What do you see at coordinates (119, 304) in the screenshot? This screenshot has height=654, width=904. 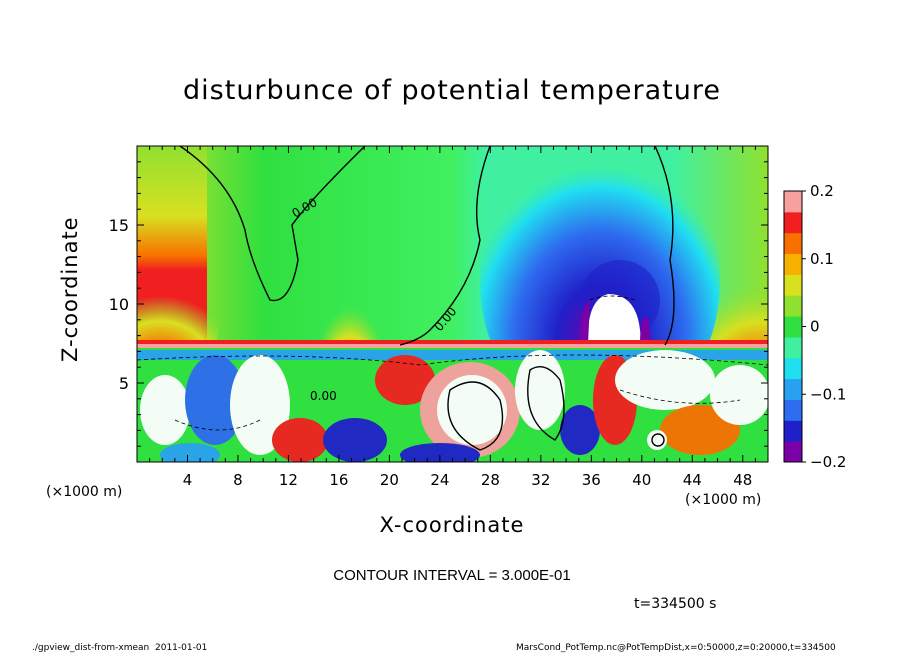 I see `y-tick-label: 10` at bounding box center [119, 304].